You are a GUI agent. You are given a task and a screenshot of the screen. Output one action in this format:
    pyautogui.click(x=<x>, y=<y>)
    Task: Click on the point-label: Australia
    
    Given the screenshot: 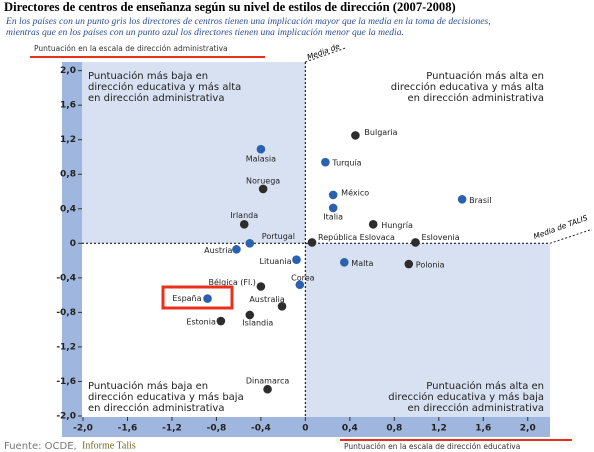 What is the action you would take?
    pyautogui.click(x=266, y=299)
    